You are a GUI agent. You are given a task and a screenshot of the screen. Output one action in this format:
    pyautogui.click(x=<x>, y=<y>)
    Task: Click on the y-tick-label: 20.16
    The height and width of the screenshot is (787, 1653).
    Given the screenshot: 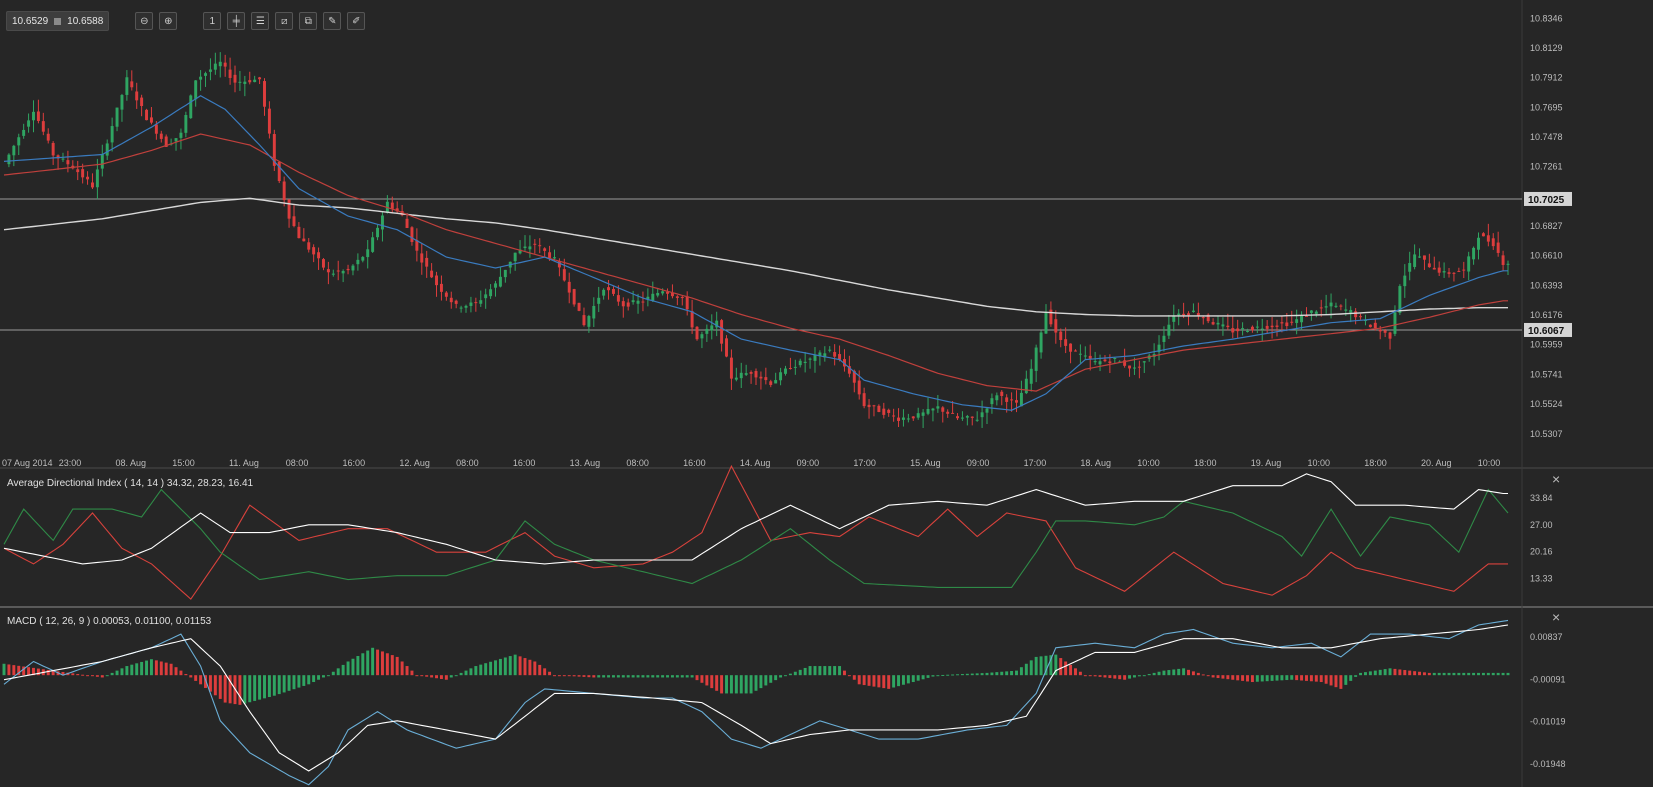 What is the action you would take?
    pyautogui.click(x=1541, y=552)
    